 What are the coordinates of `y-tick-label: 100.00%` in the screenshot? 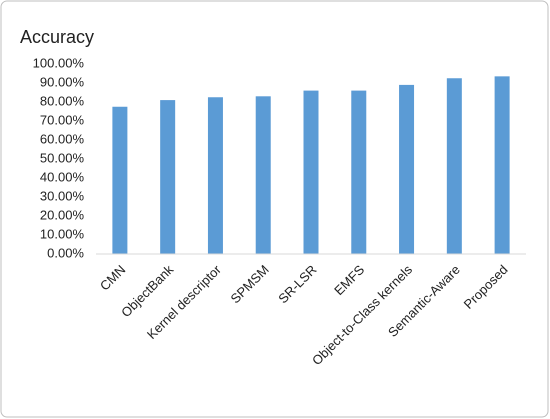 It's located at (59, 62).